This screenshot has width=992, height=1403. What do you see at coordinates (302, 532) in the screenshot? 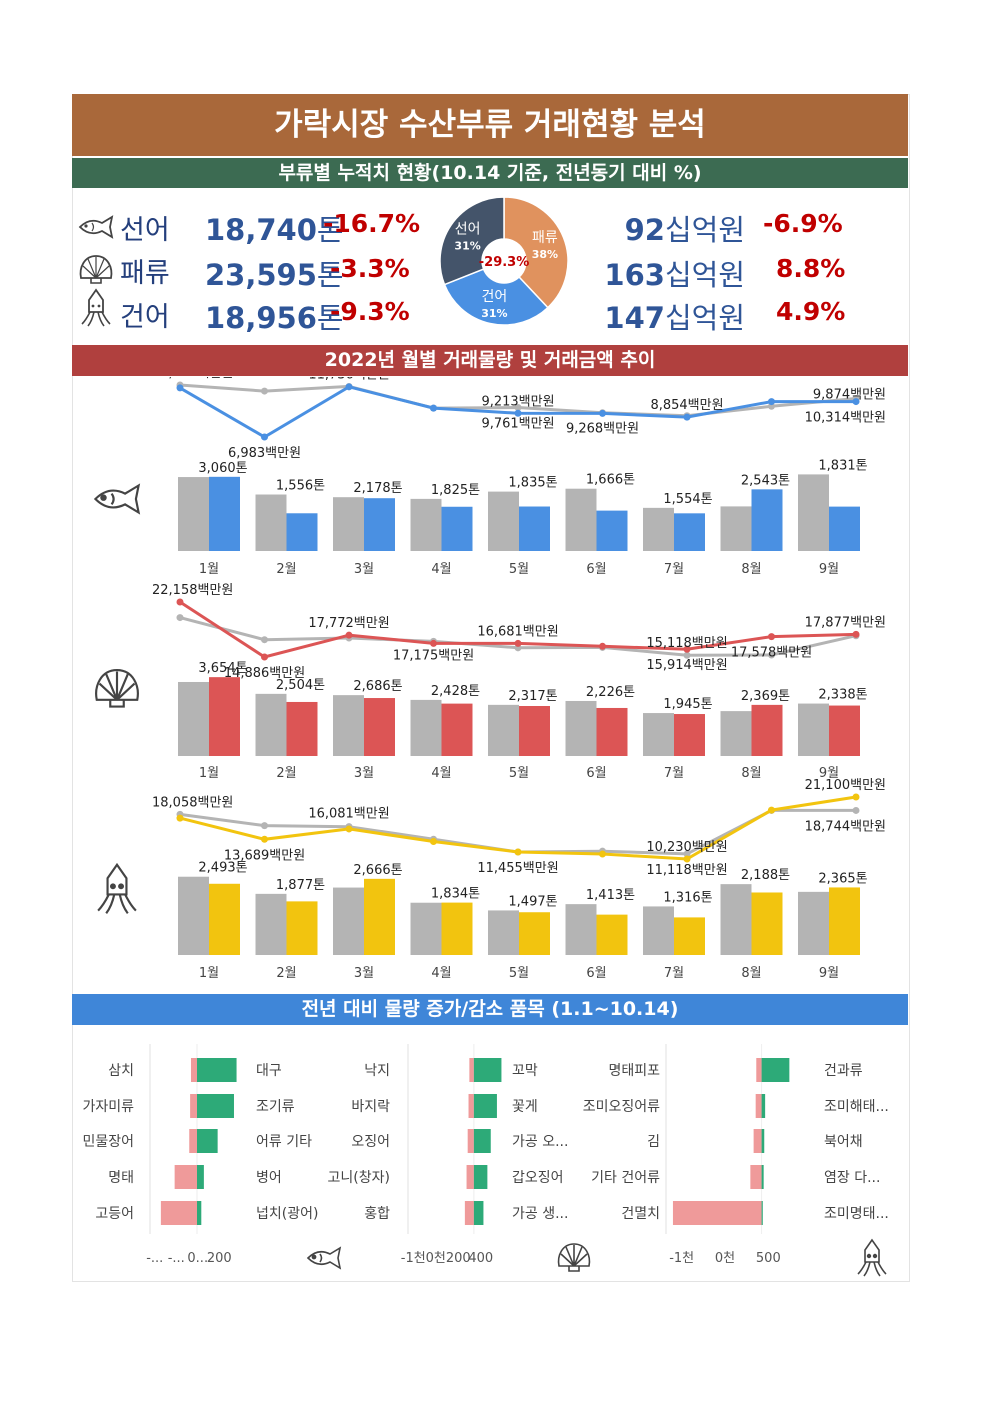
I see `bar-선어-1-1` at bounding box center [302, 532].